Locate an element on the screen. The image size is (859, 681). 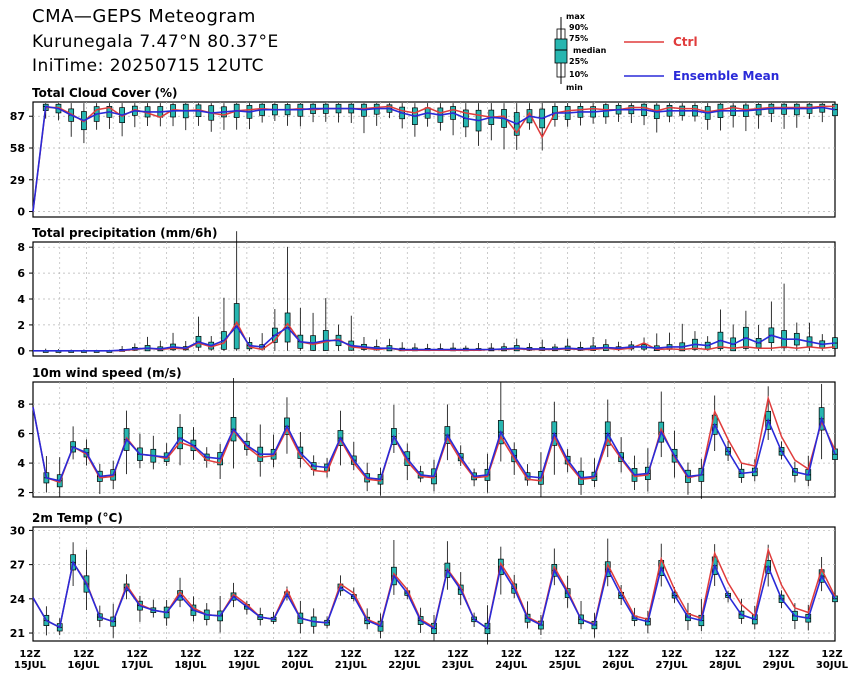
x-tick-date: 22JUL is located at coordinates (404, 665).